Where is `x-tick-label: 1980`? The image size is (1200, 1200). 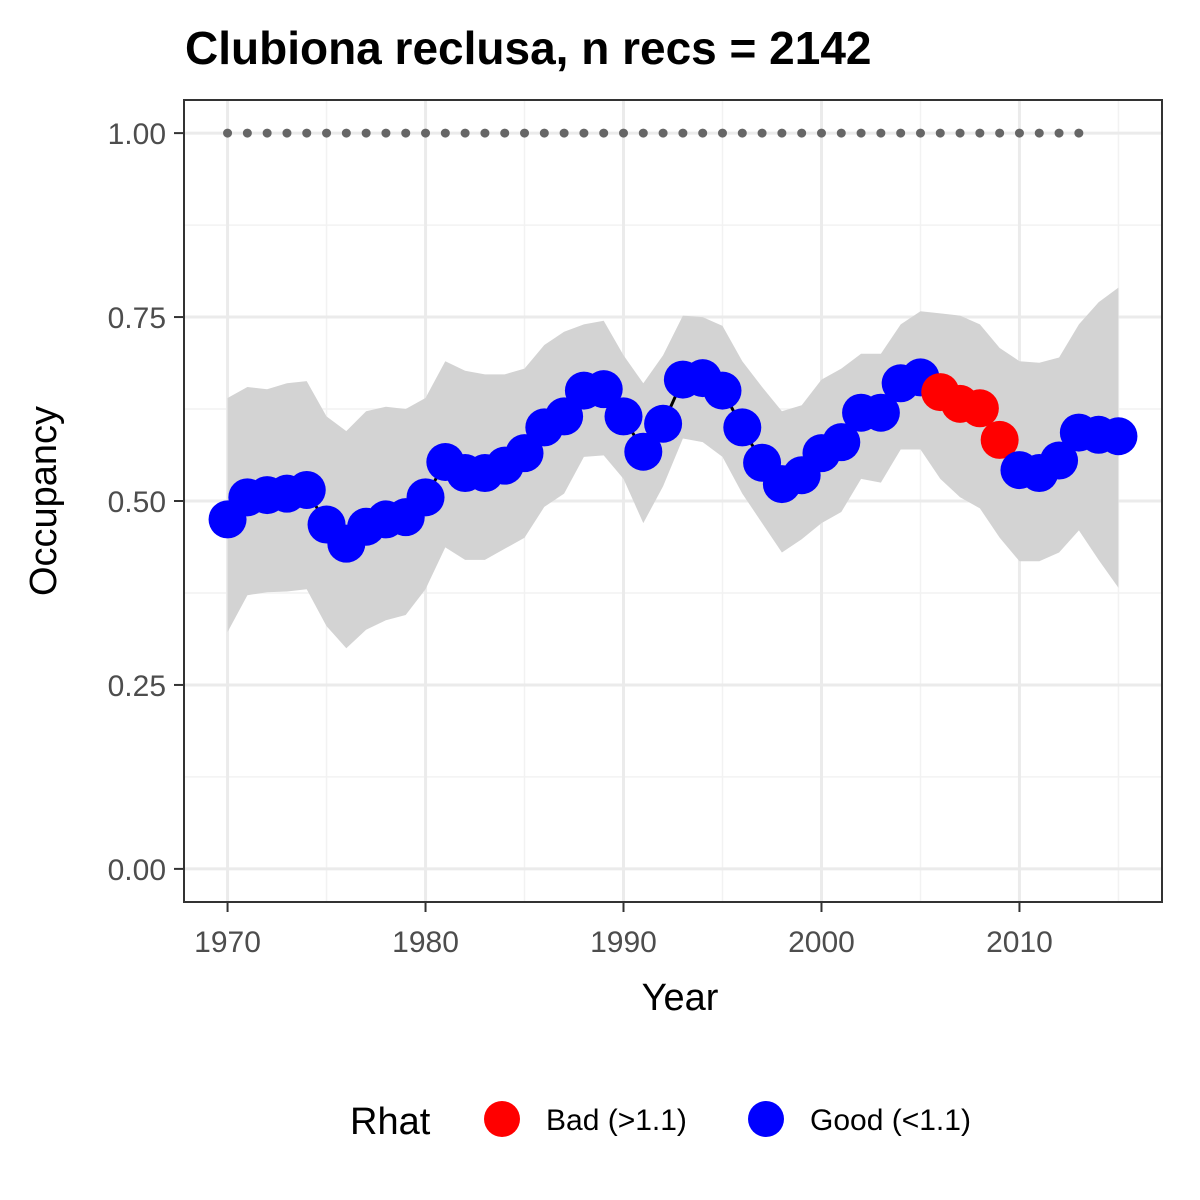
x-tick-label: 1980 is located at coordinates (425, 942).